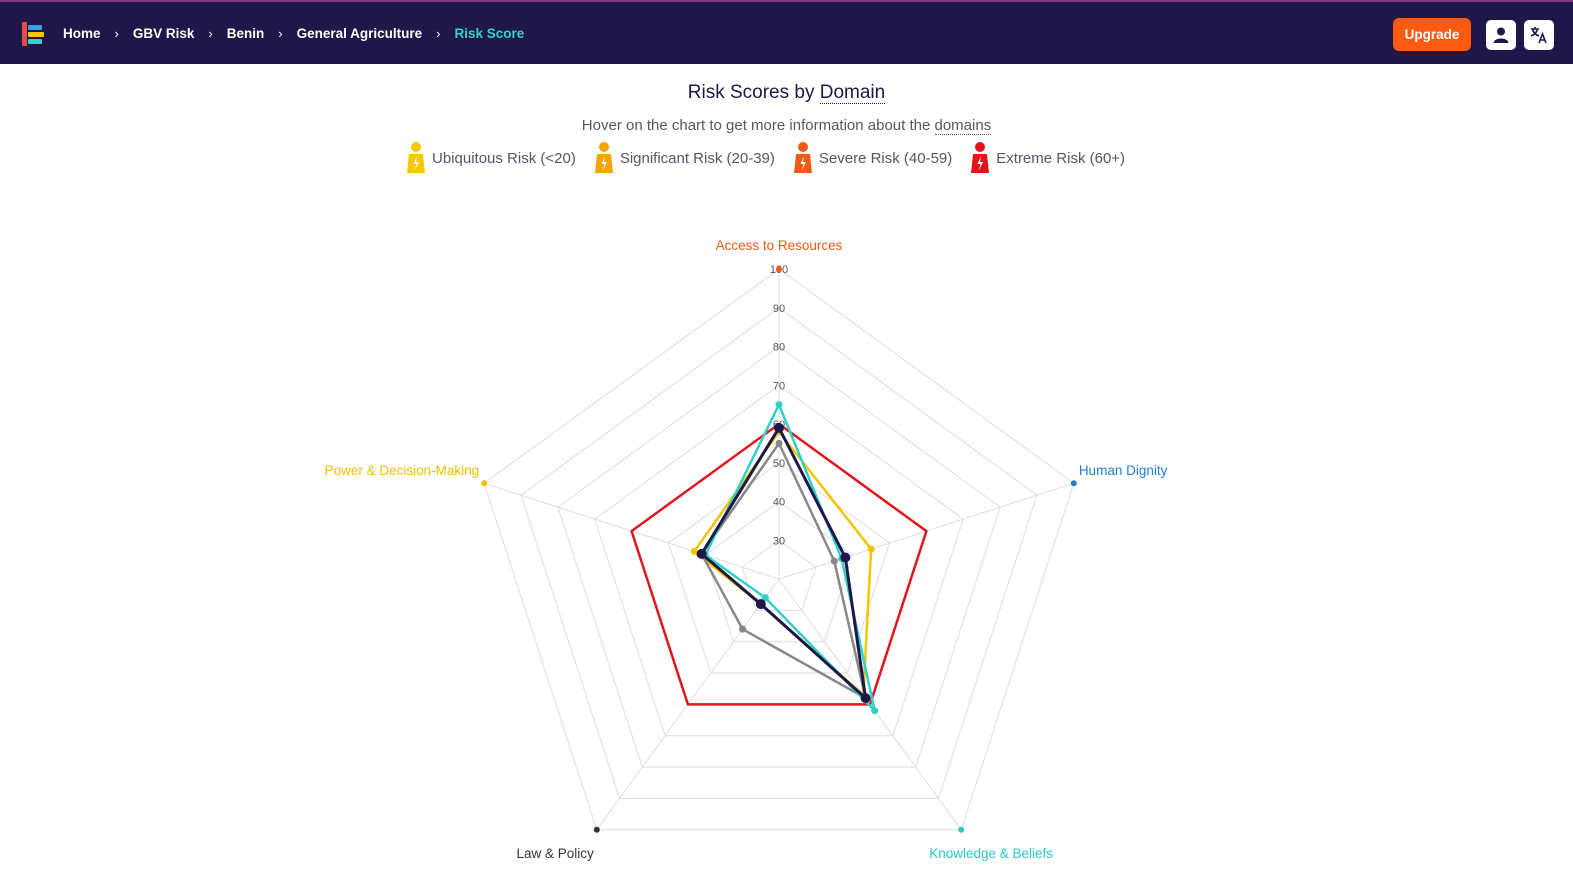  I want to click on page-title: Risk Scores by Domain, so click(786, 93).